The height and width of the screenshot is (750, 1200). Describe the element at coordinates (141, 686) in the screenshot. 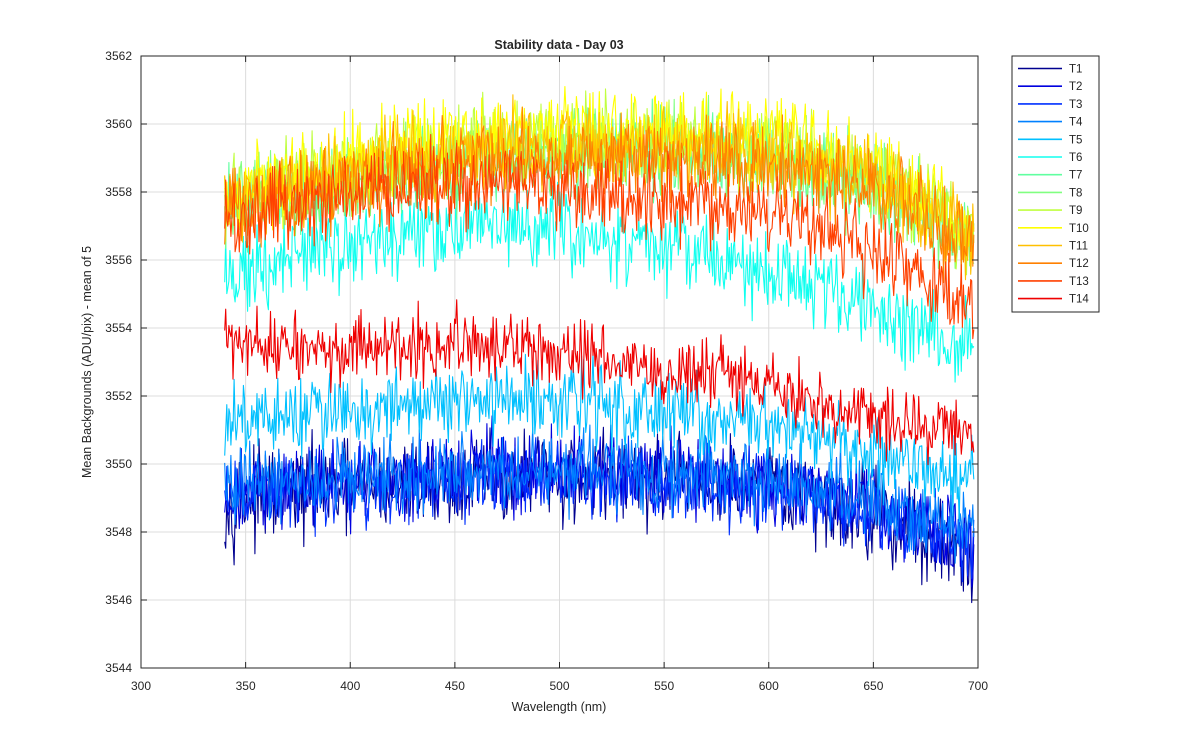

I see `x-tick-label: 300` at that location.